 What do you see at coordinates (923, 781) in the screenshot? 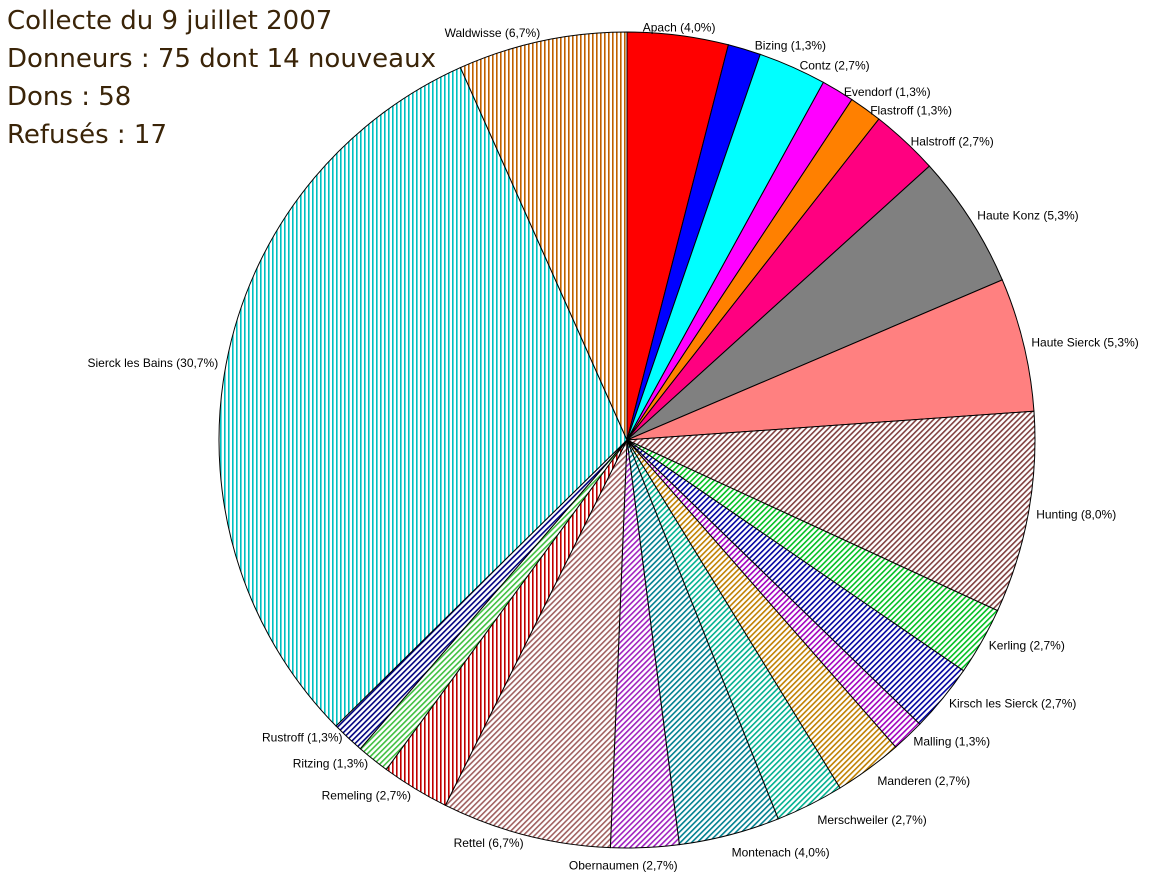
I see `slice-label: Manderen (2,7%)` at bounding box center [923, 781].